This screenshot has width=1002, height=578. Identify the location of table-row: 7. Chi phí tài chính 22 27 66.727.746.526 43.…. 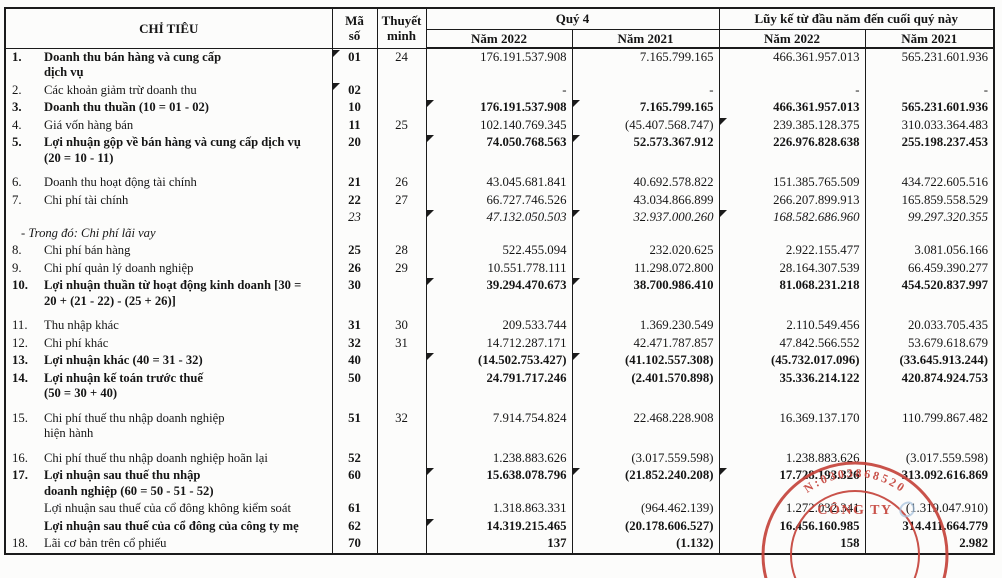
(499, 200).